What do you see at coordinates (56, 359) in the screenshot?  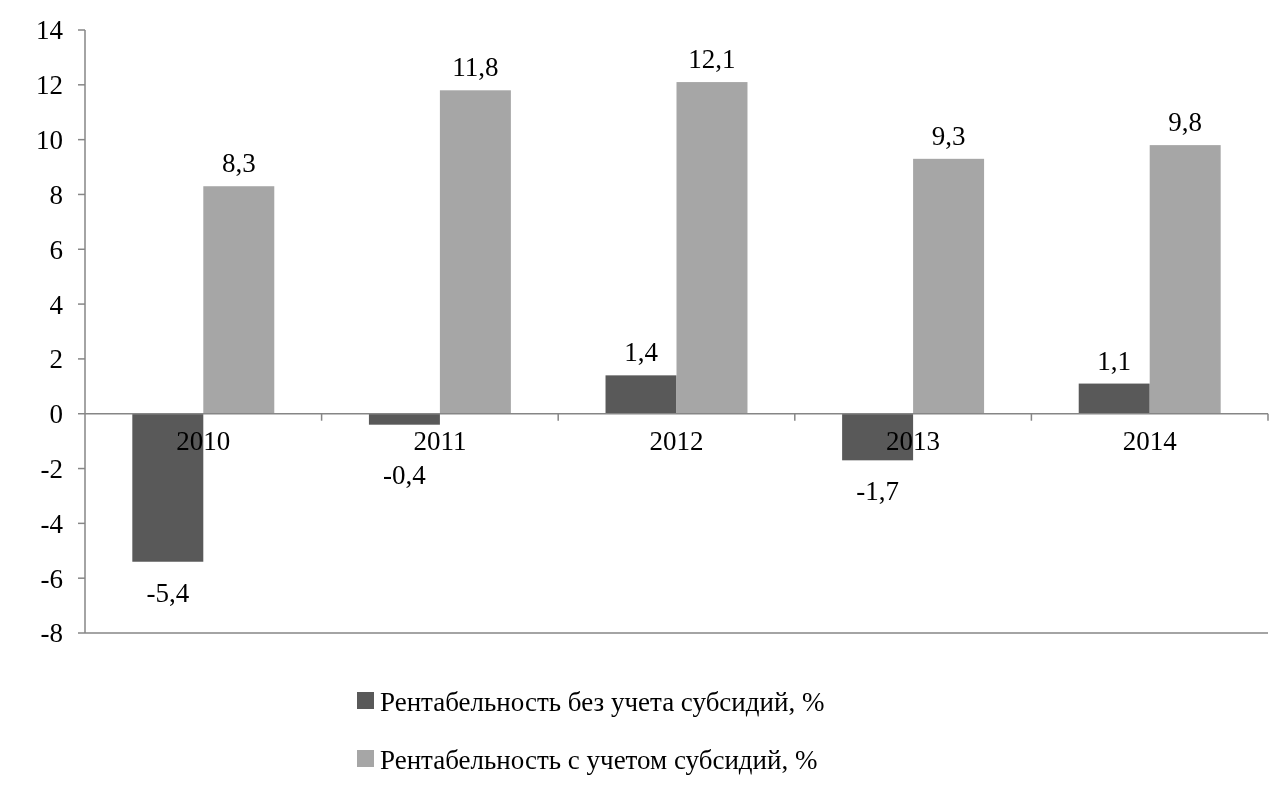 I see `y-tick-label: 2` at bounding box center [56, 359].